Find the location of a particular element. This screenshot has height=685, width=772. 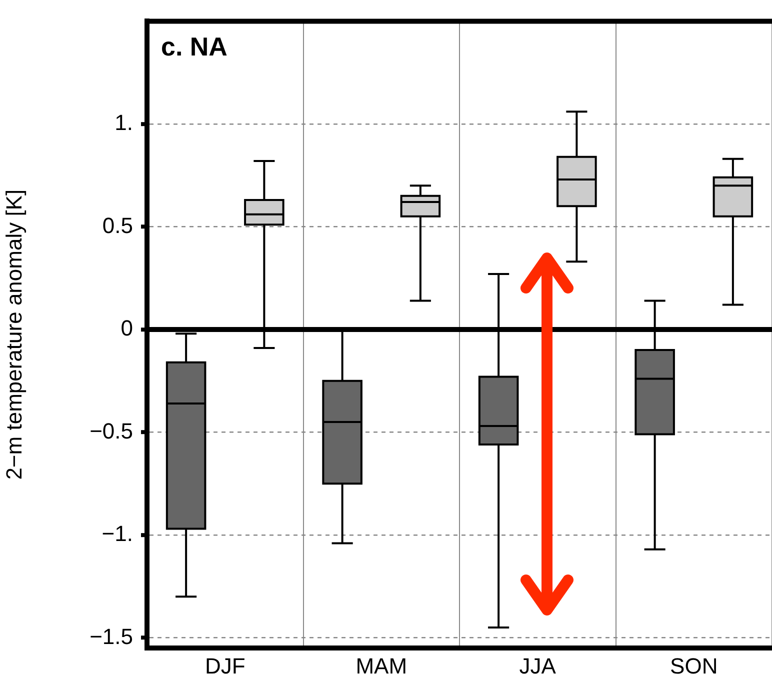

x-tick-label: SON is located at coordinates (694, 665).